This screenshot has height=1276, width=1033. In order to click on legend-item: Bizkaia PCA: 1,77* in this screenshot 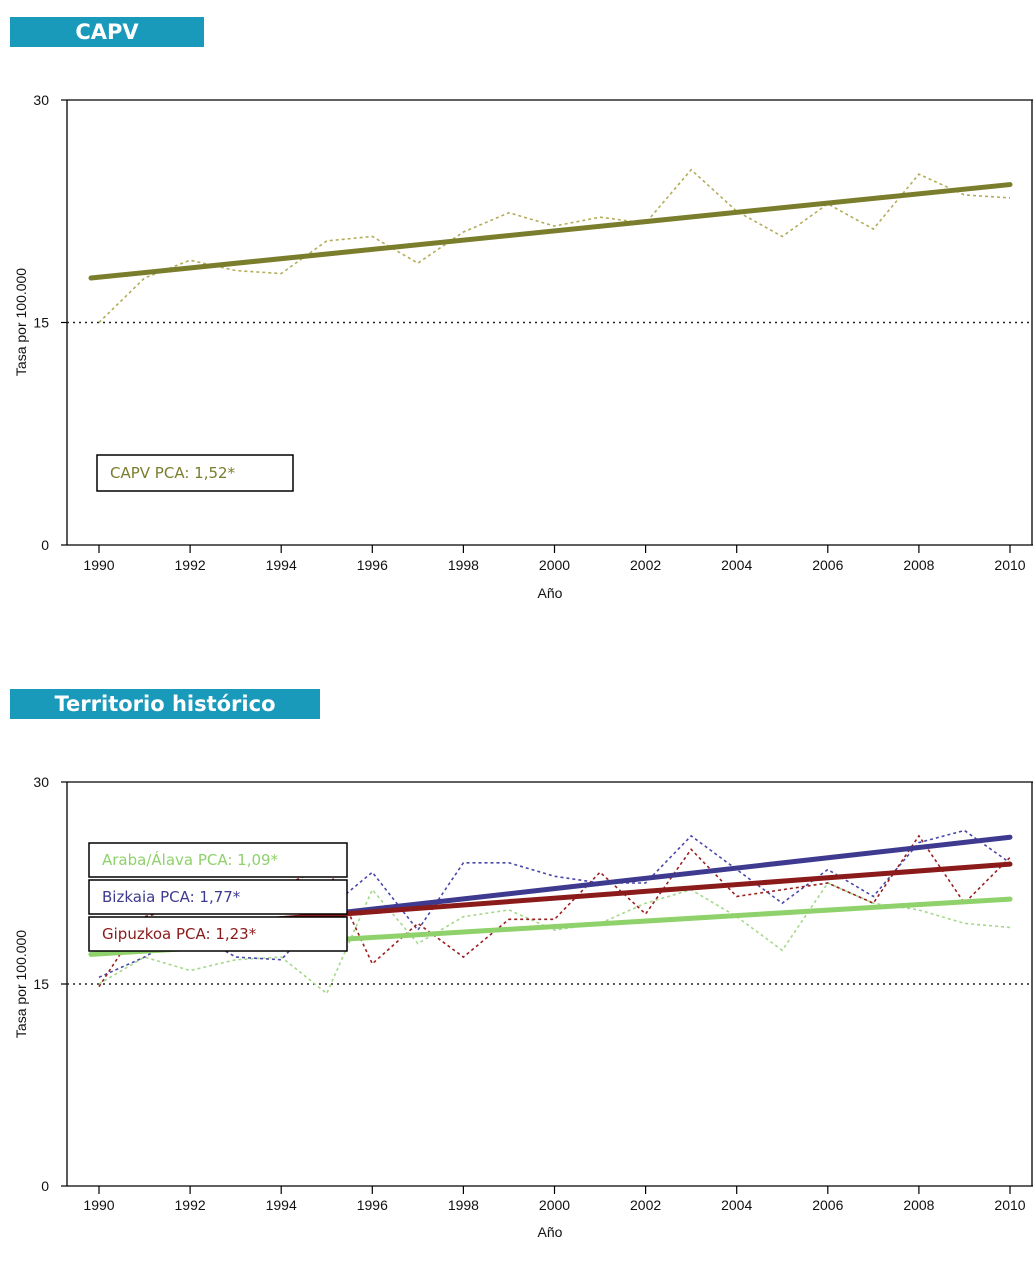, I will do `click(218, 897)`.